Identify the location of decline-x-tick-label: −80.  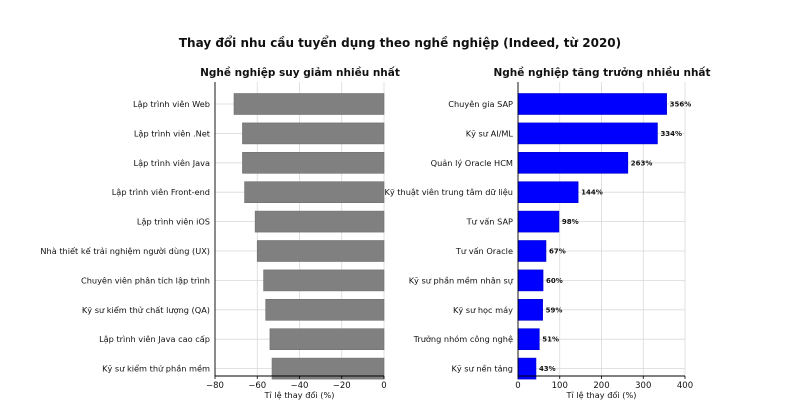
(215, 386).